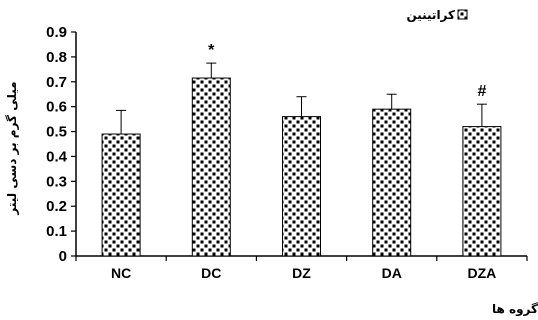  Describe the element at coordinates (481, 91) in the screenshot. I see `significance-marker-dza: #` at that location.